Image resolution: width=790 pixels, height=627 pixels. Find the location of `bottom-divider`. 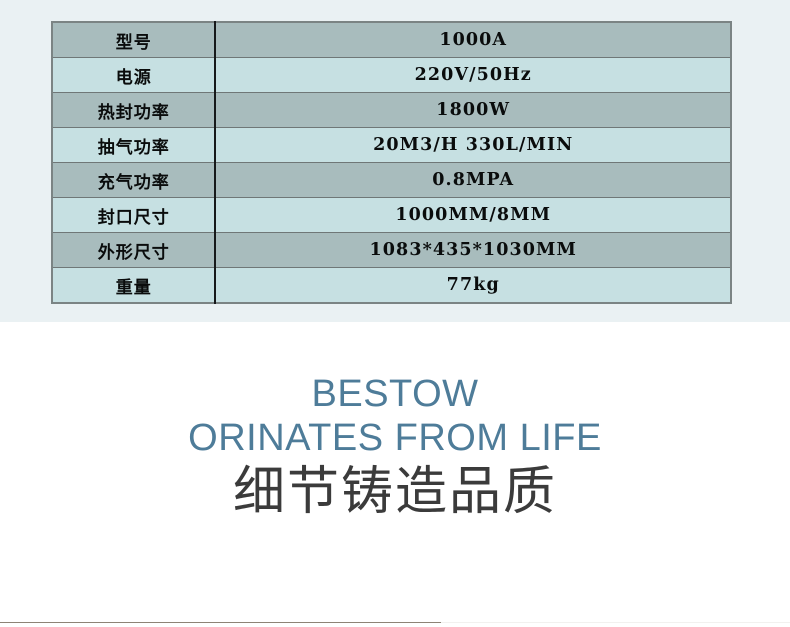

bottom-divider is located at coordinates (220, 622).